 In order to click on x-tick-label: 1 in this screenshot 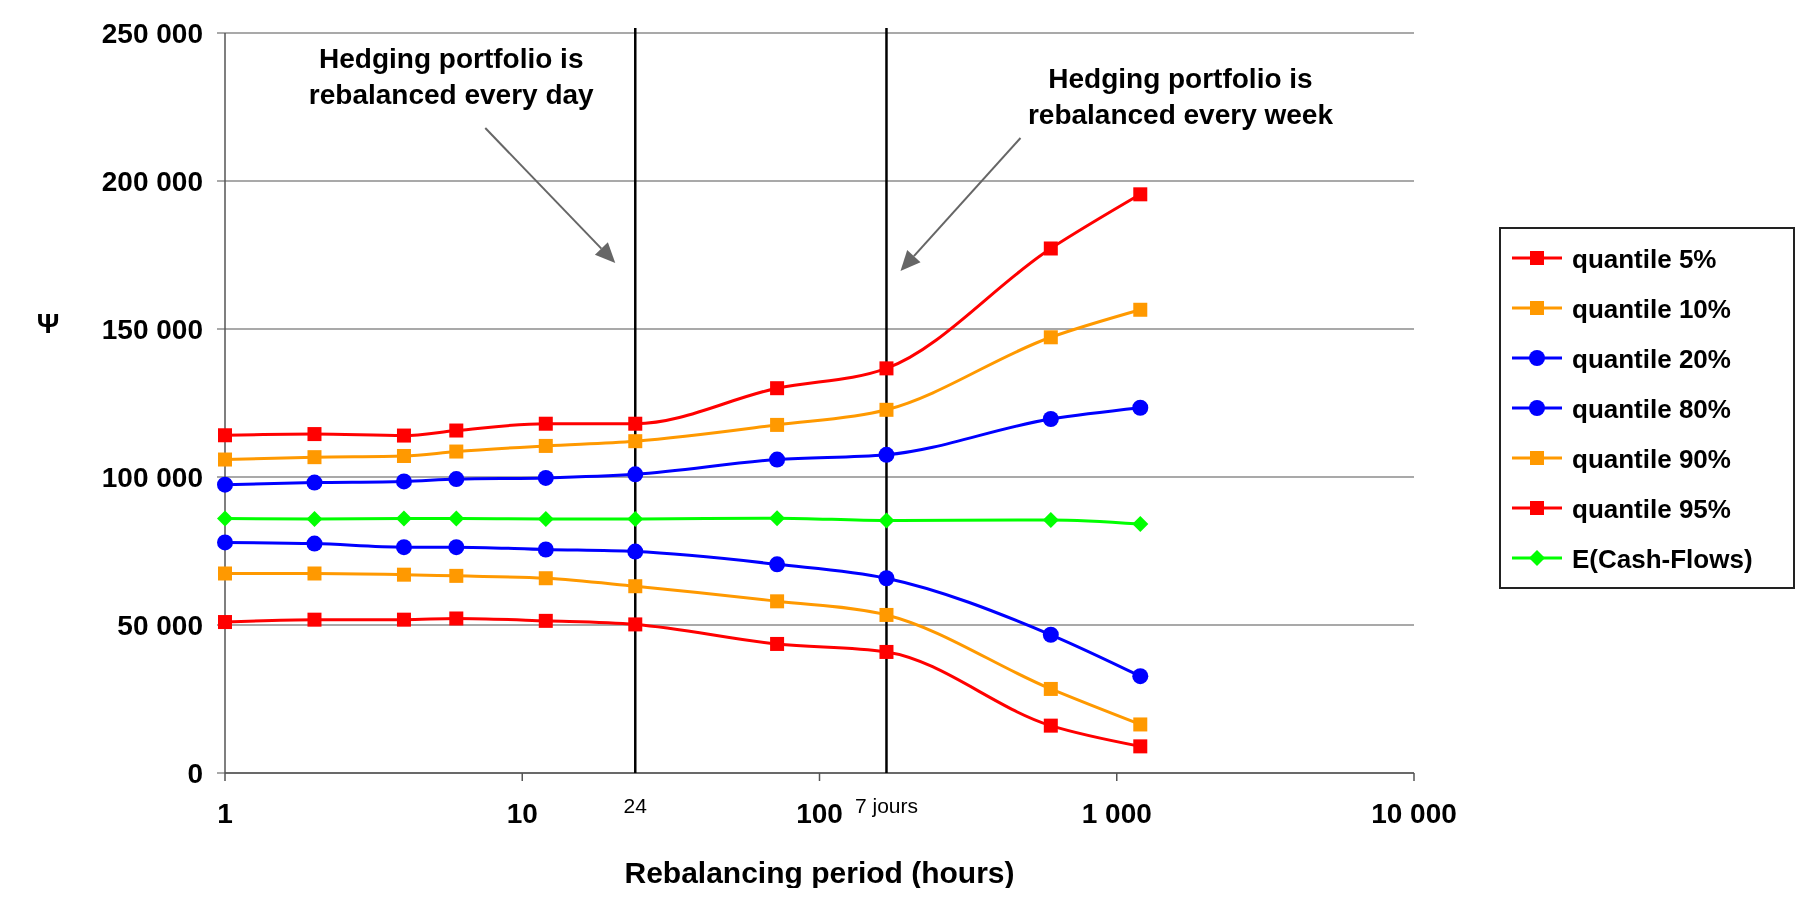, I will do `click(225, 813)`.